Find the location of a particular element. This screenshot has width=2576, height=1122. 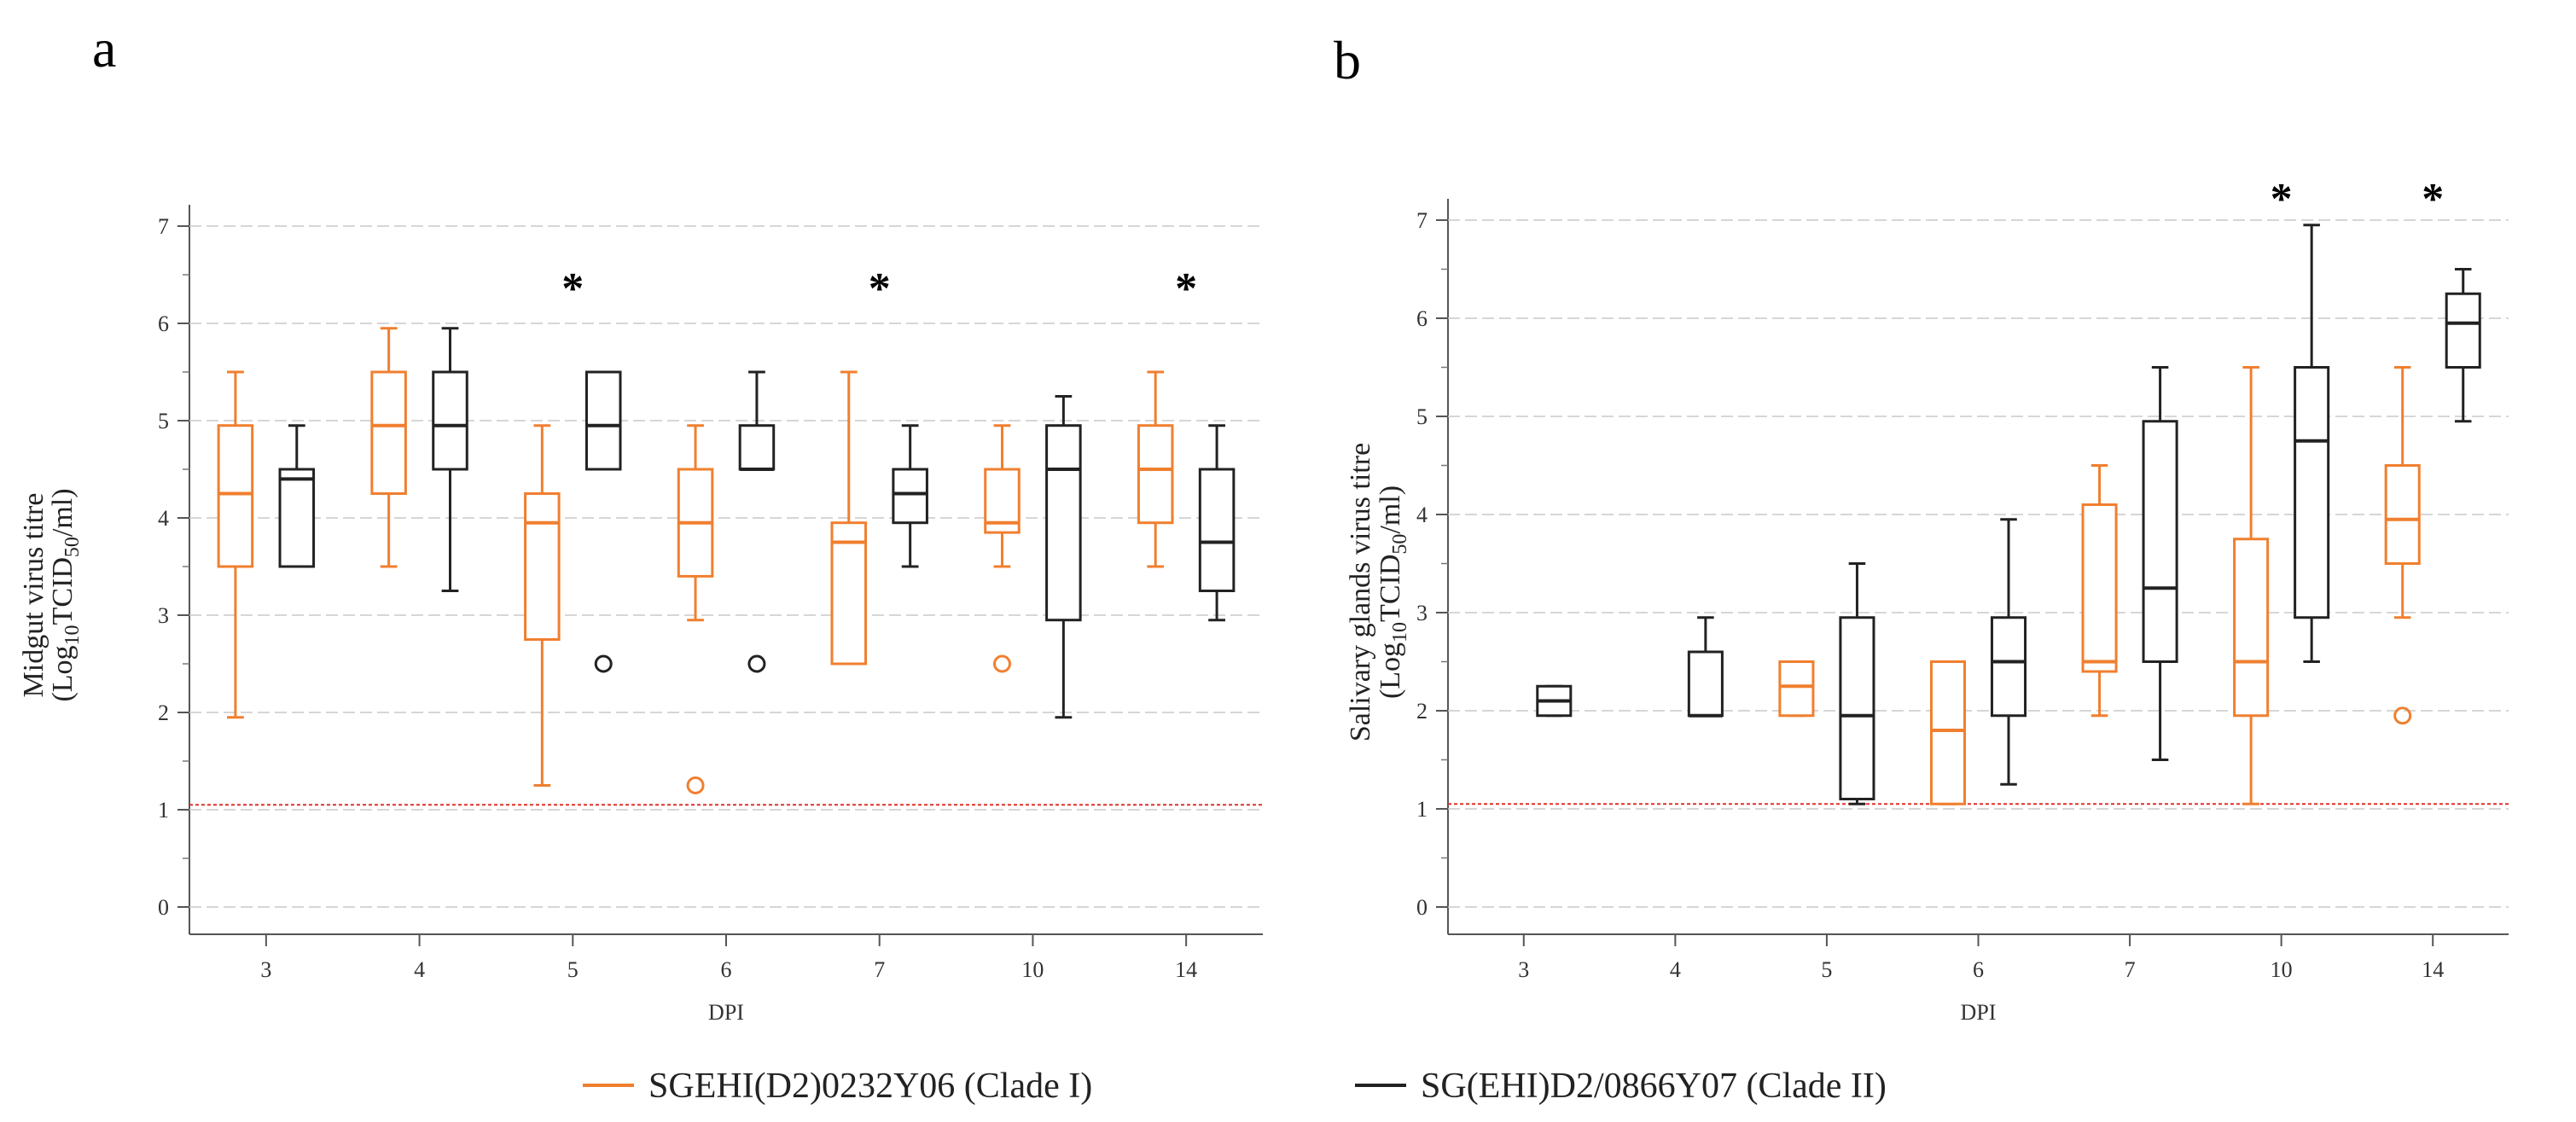

y-axis-title: Midgut virus titre is located at coordinates (33, 596).